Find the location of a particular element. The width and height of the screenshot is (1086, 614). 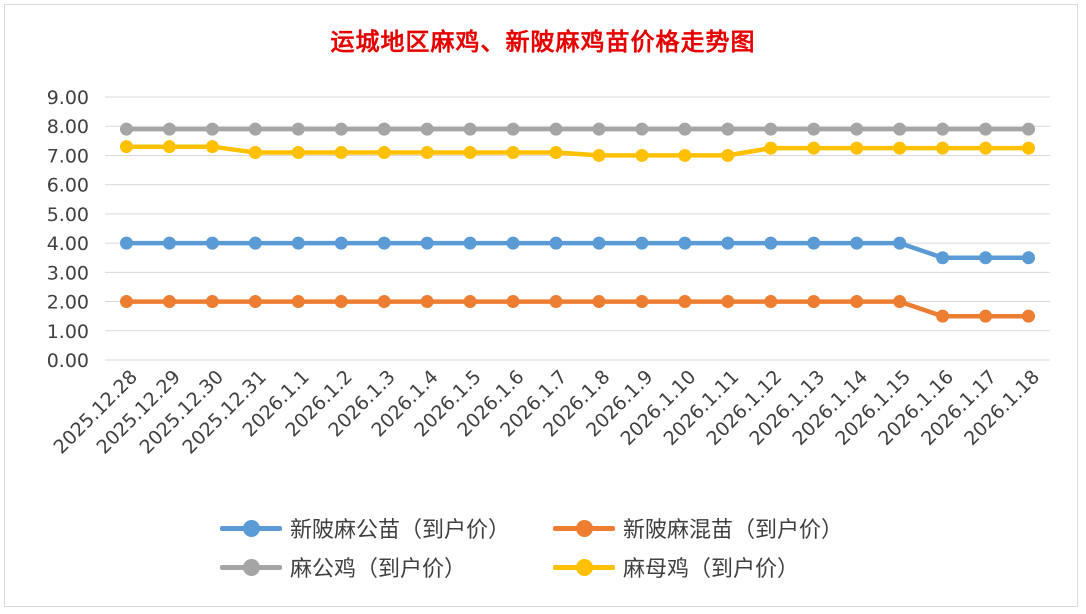

y-tick-label: 0.00 is located at coordinates (68, 361).